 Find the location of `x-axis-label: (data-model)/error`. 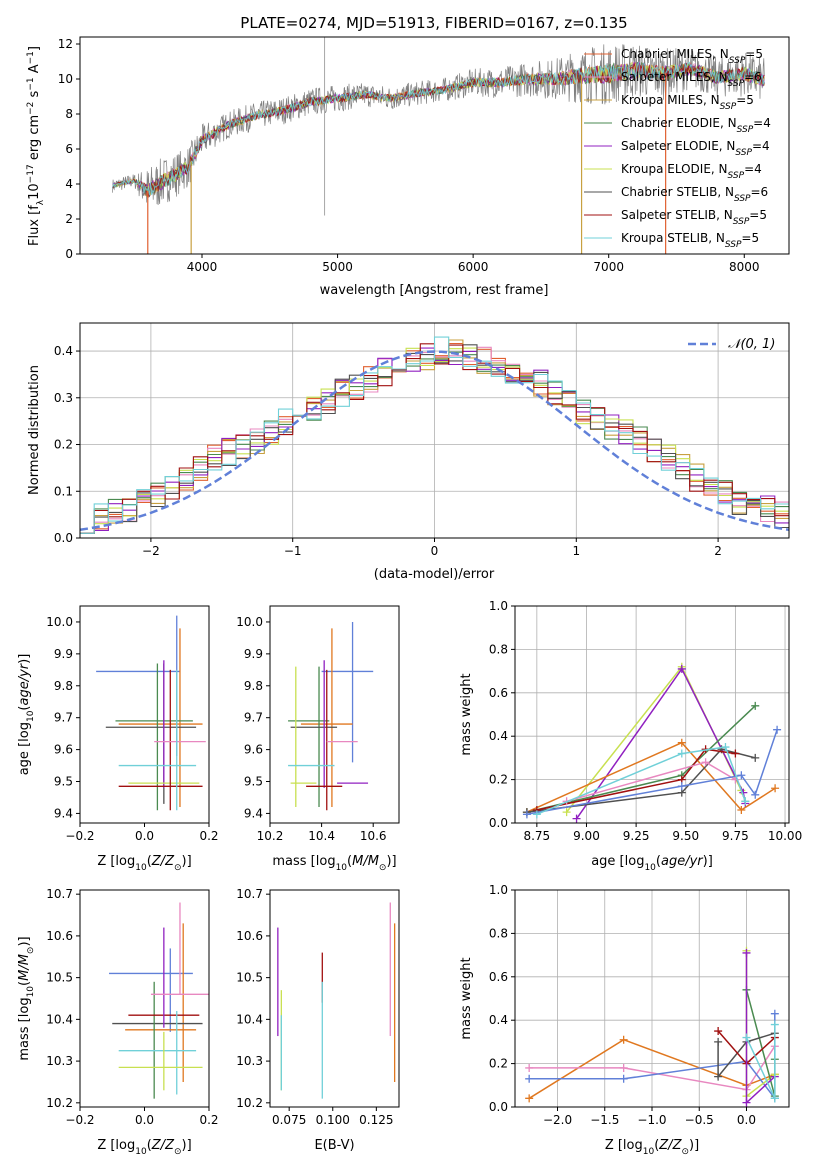

x-axis-label: (data-model)/error is located at coordinates (434, 574).